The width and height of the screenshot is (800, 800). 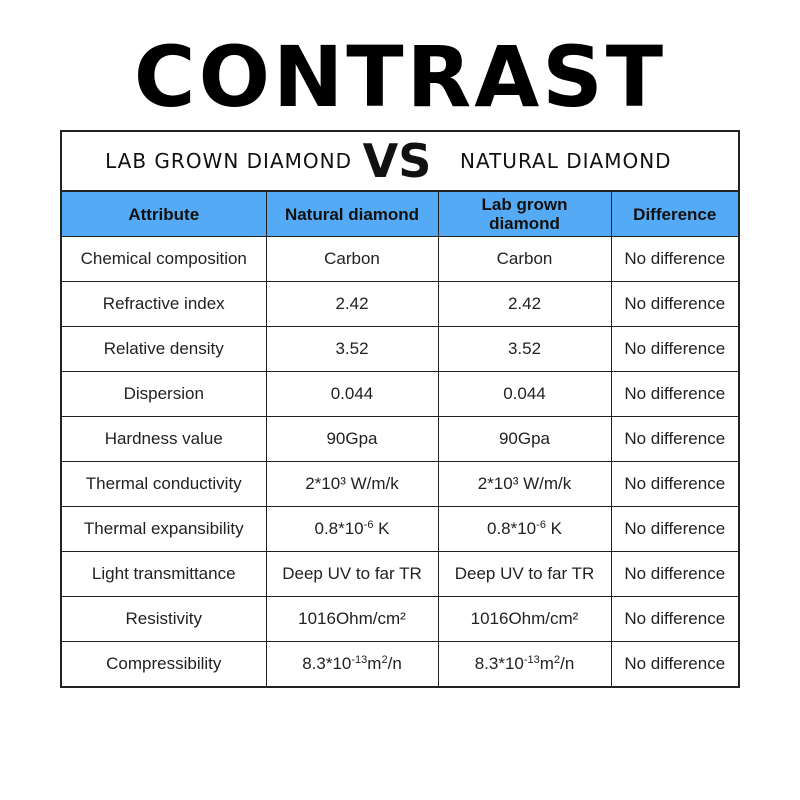 I want to click on header-lab-text: Lab grown diamond, so click(x=524, y=214).